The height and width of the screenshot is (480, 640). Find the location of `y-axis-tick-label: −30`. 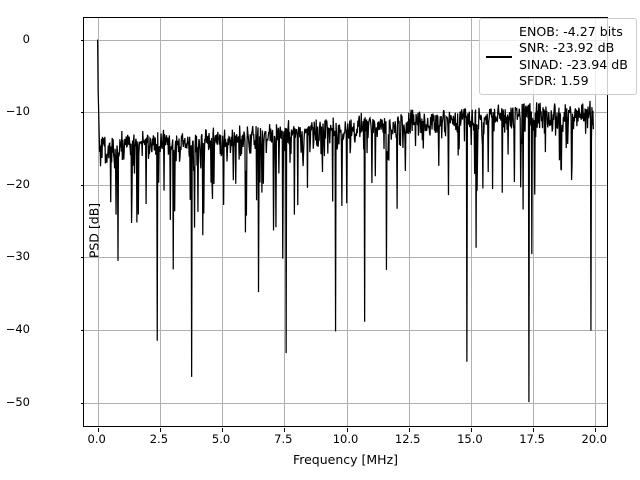

y-axis-tick-label: −30 is located at coordinates (17, 256).